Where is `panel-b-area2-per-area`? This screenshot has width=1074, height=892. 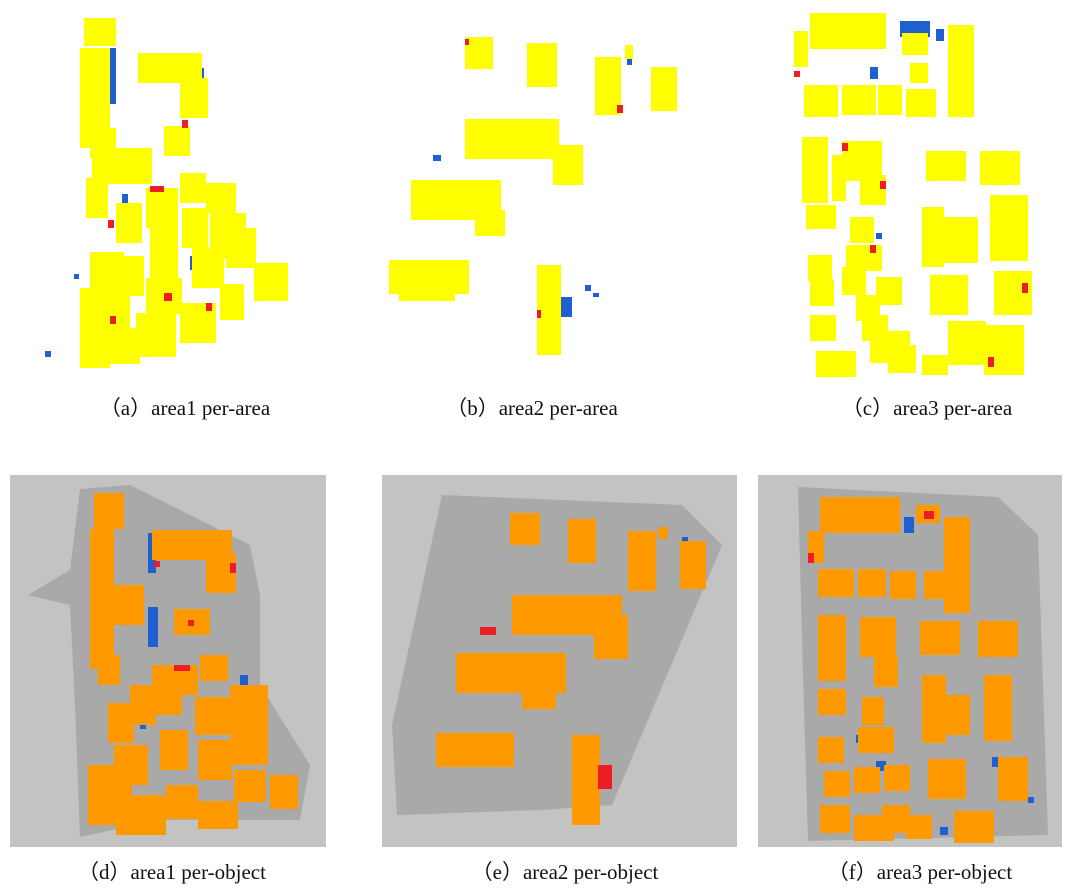
panel-b-area2-per-area is located at coordinates (530, 190).